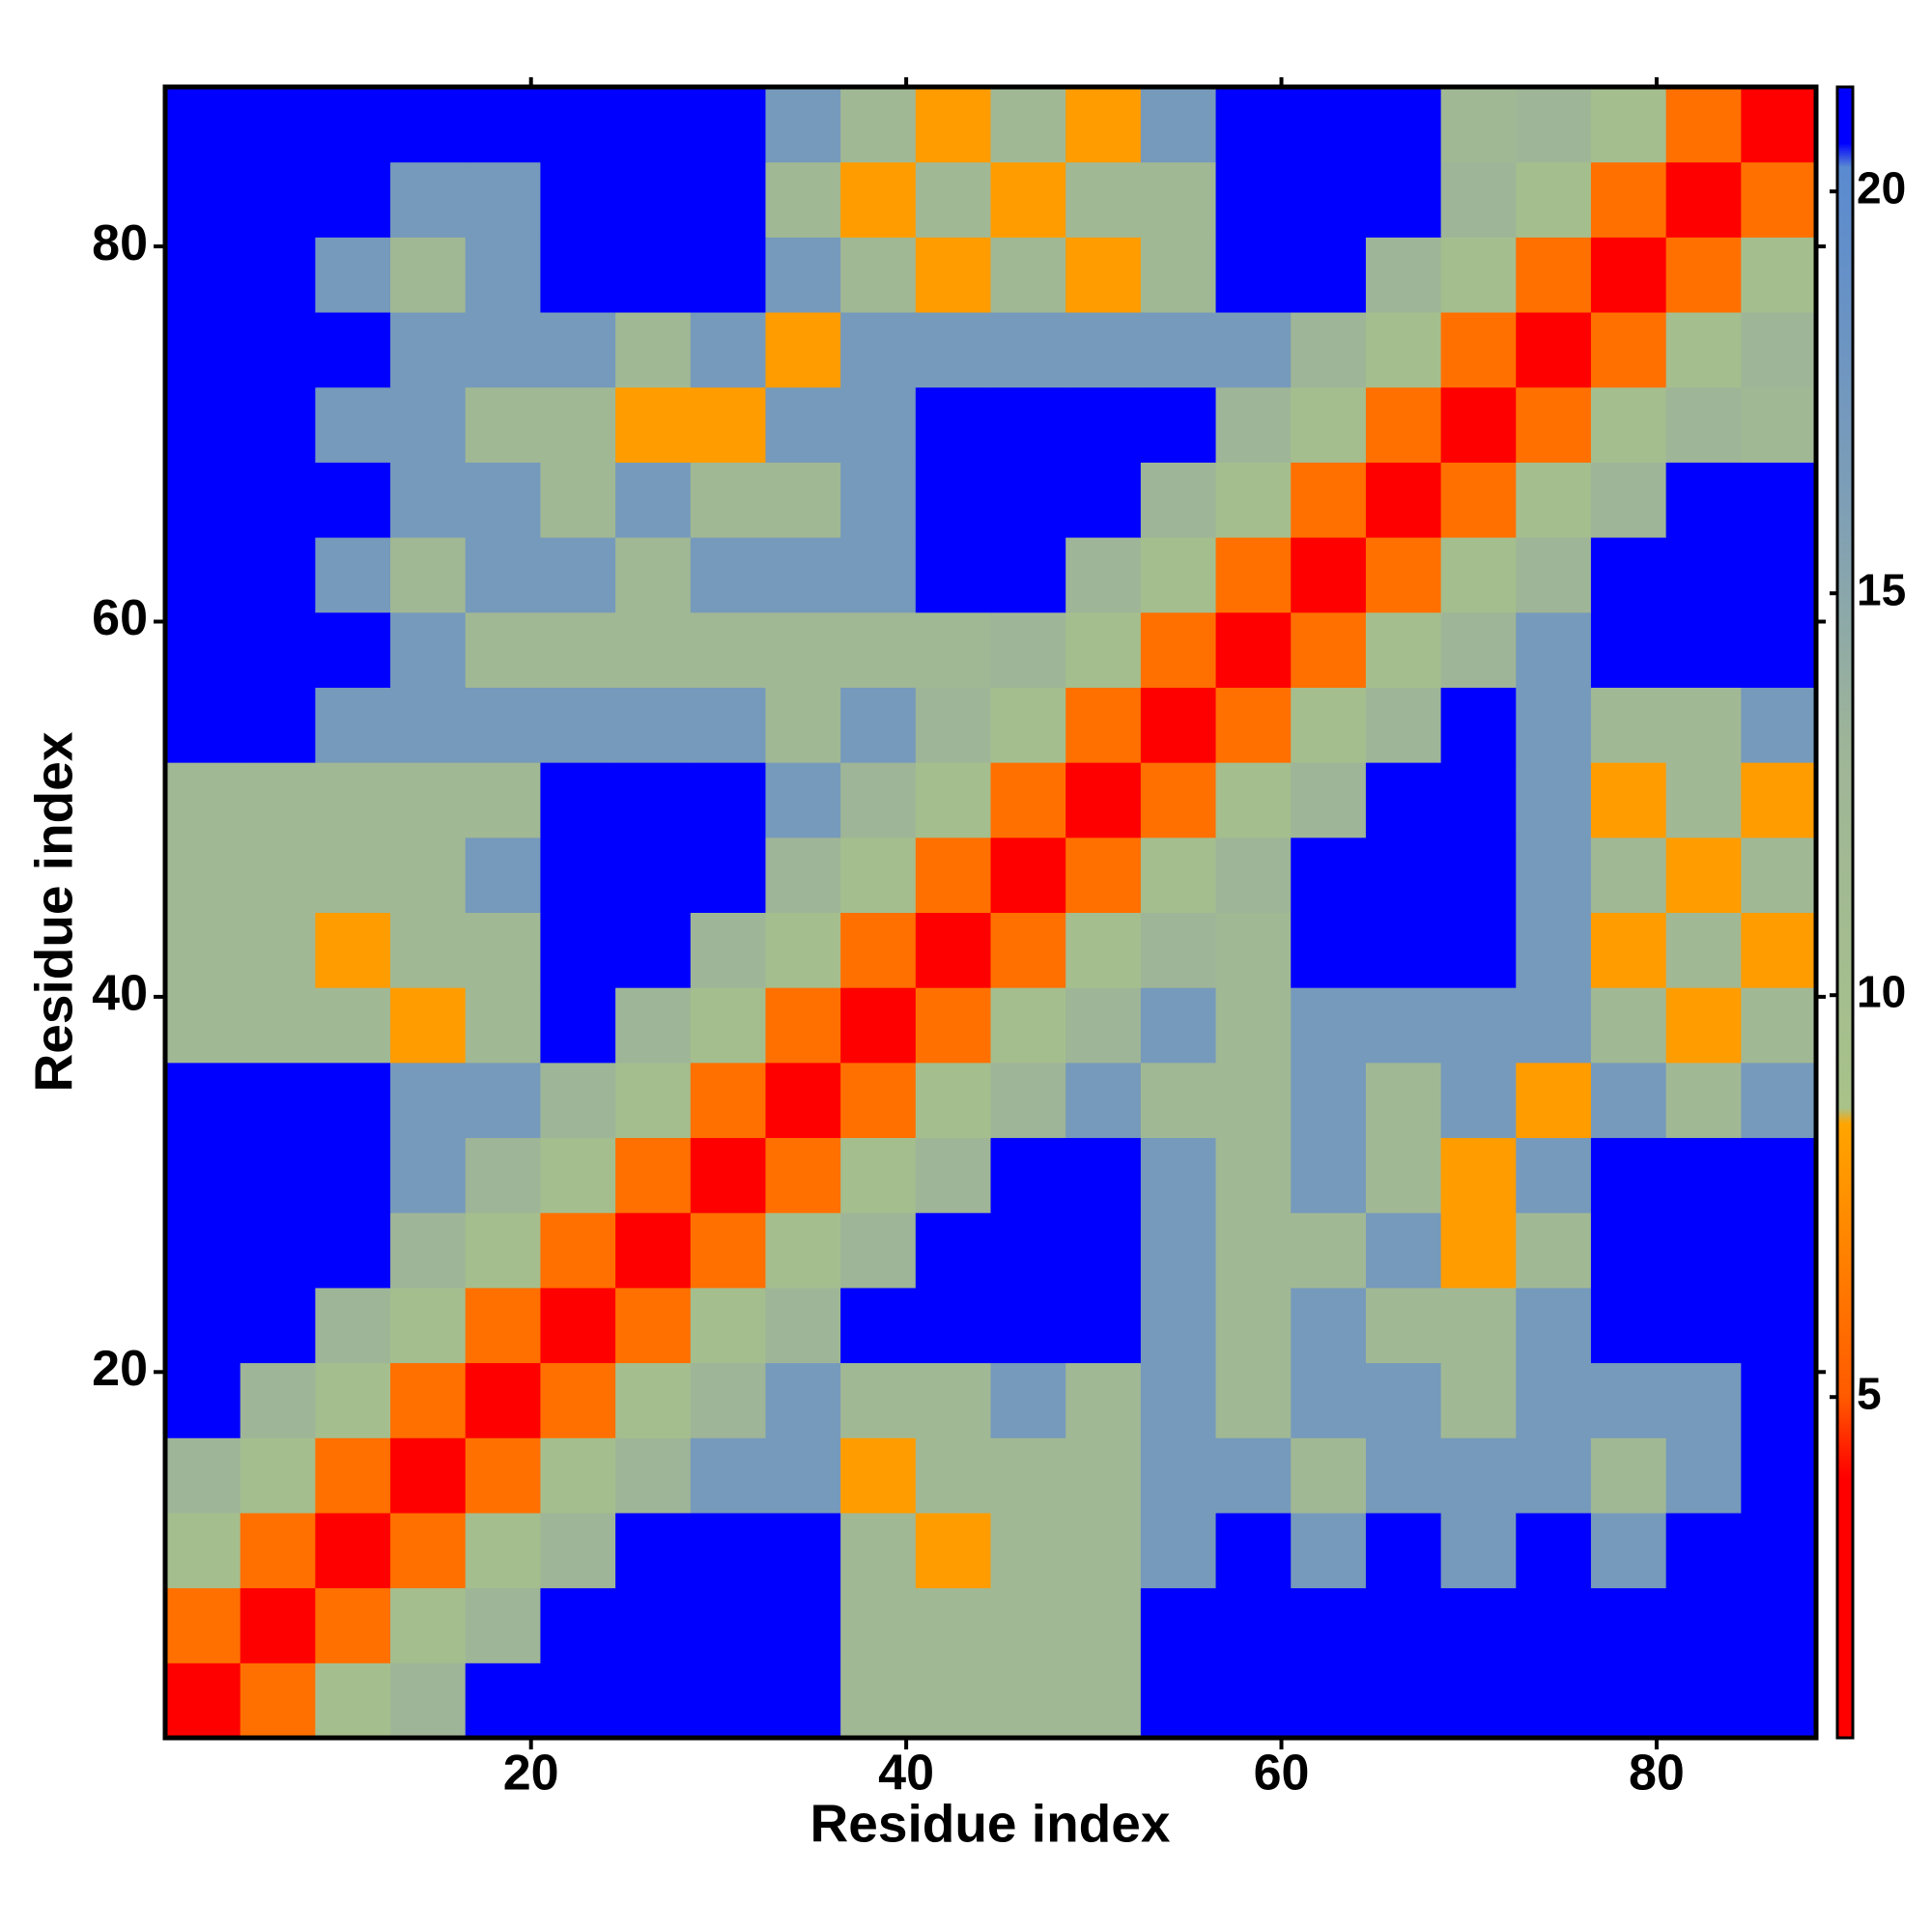  I want to click on colorbar-tick-label: 20, so click(1881, 187).